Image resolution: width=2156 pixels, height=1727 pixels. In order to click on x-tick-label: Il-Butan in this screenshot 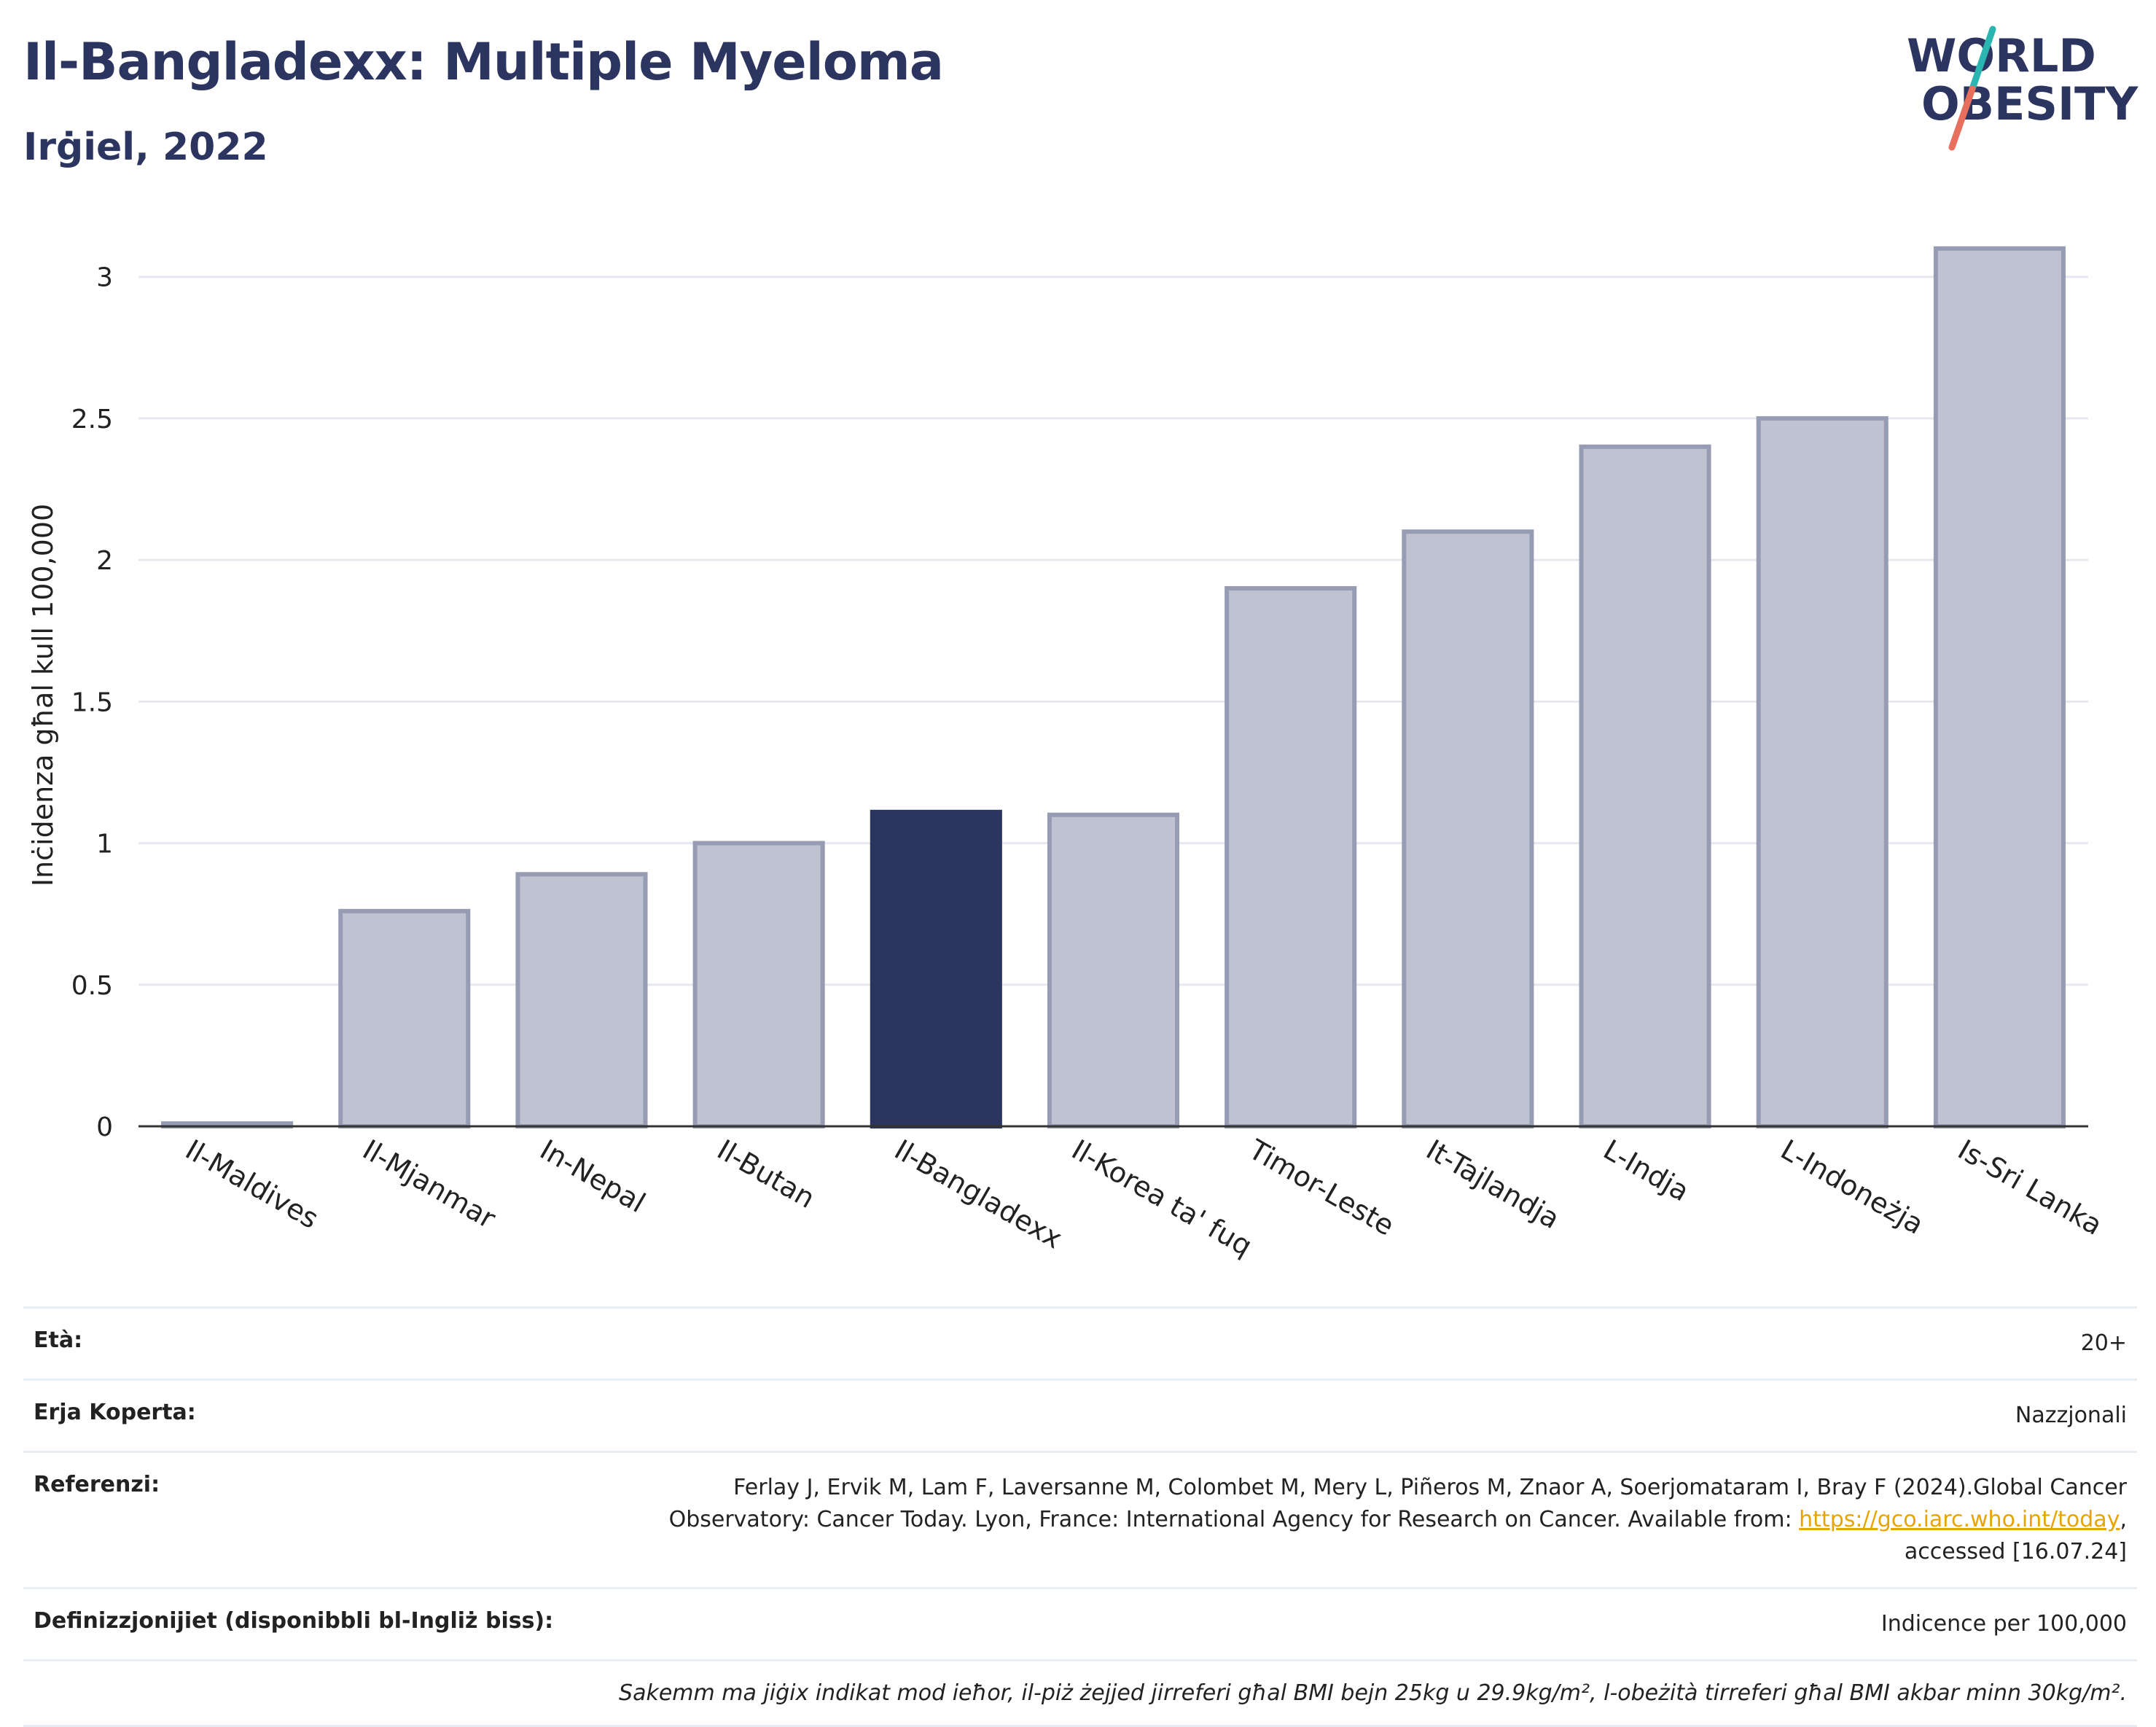, I will do `click(767, 1174)`.